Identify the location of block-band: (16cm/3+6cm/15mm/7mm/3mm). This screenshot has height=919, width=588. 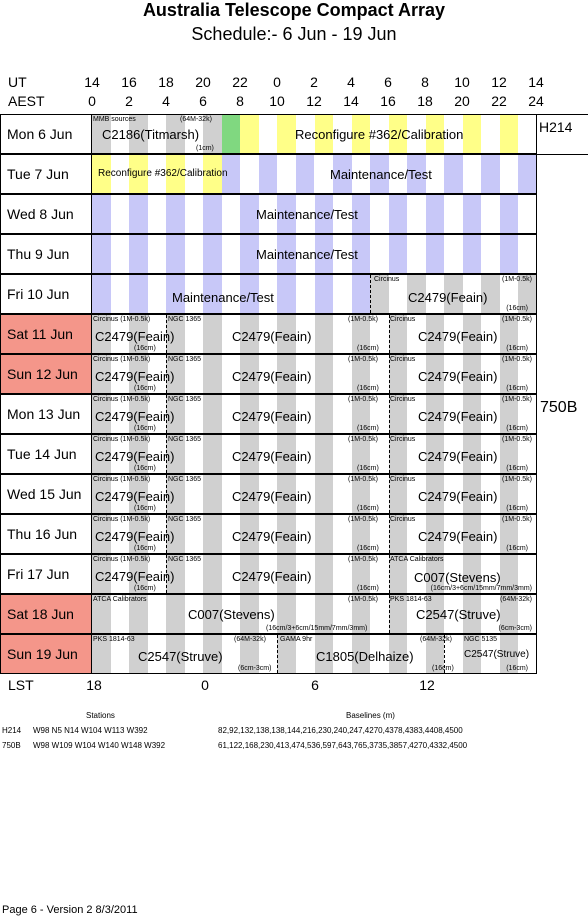
(481, 588).